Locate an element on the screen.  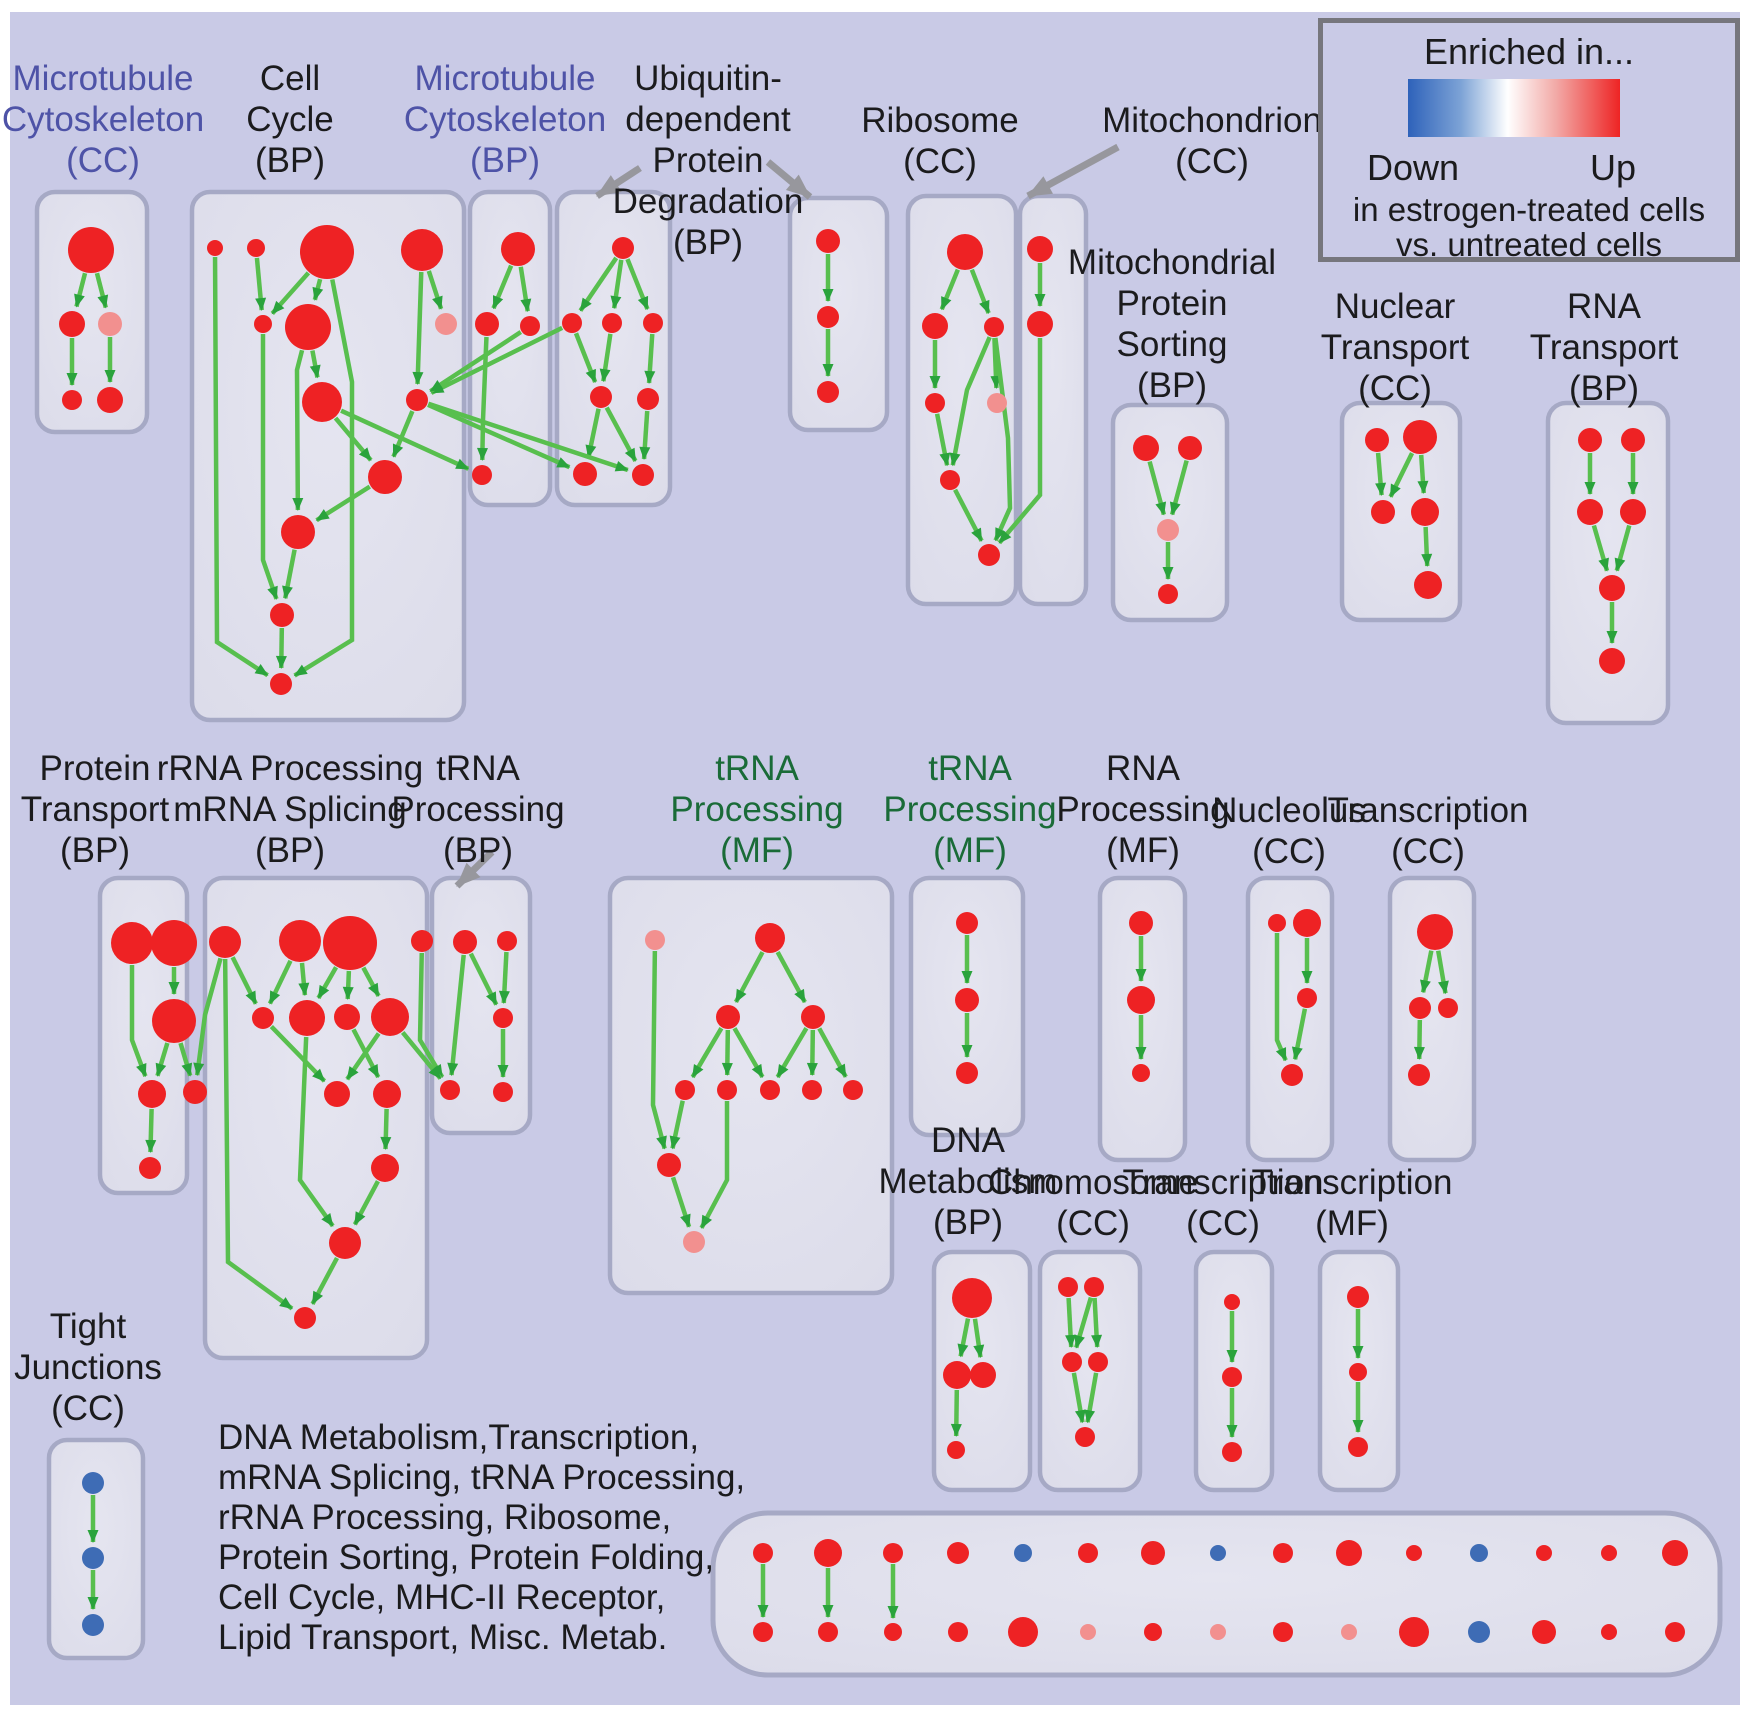
cluster-box-nuclear-transport-cc is located at coordinates (1401, 511).